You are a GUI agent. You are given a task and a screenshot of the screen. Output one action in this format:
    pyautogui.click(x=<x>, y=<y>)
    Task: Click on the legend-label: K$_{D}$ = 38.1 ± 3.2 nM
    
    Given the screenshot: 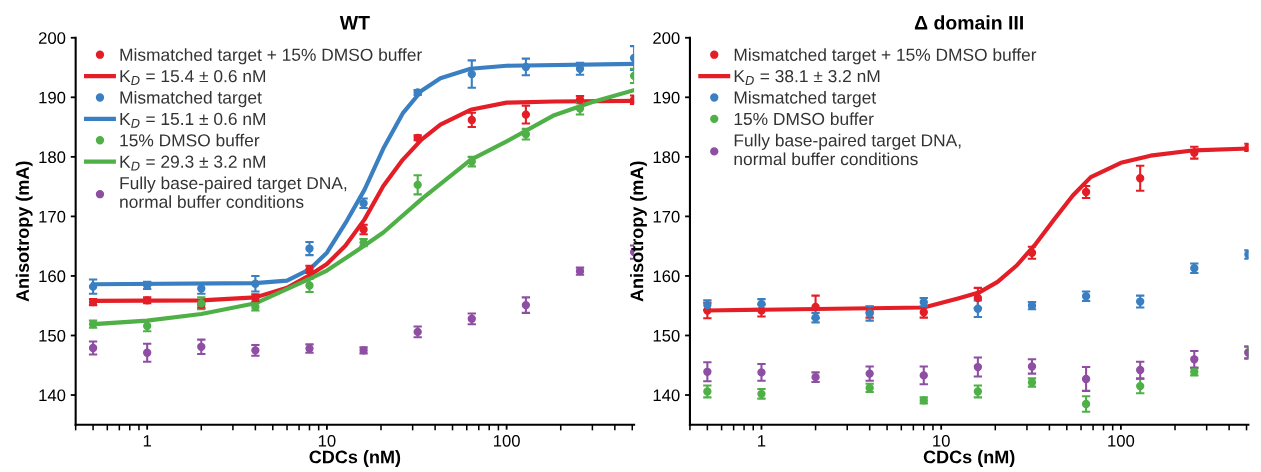 What is the action you would take?
    pyautogui.click(x=807, y=77)
    